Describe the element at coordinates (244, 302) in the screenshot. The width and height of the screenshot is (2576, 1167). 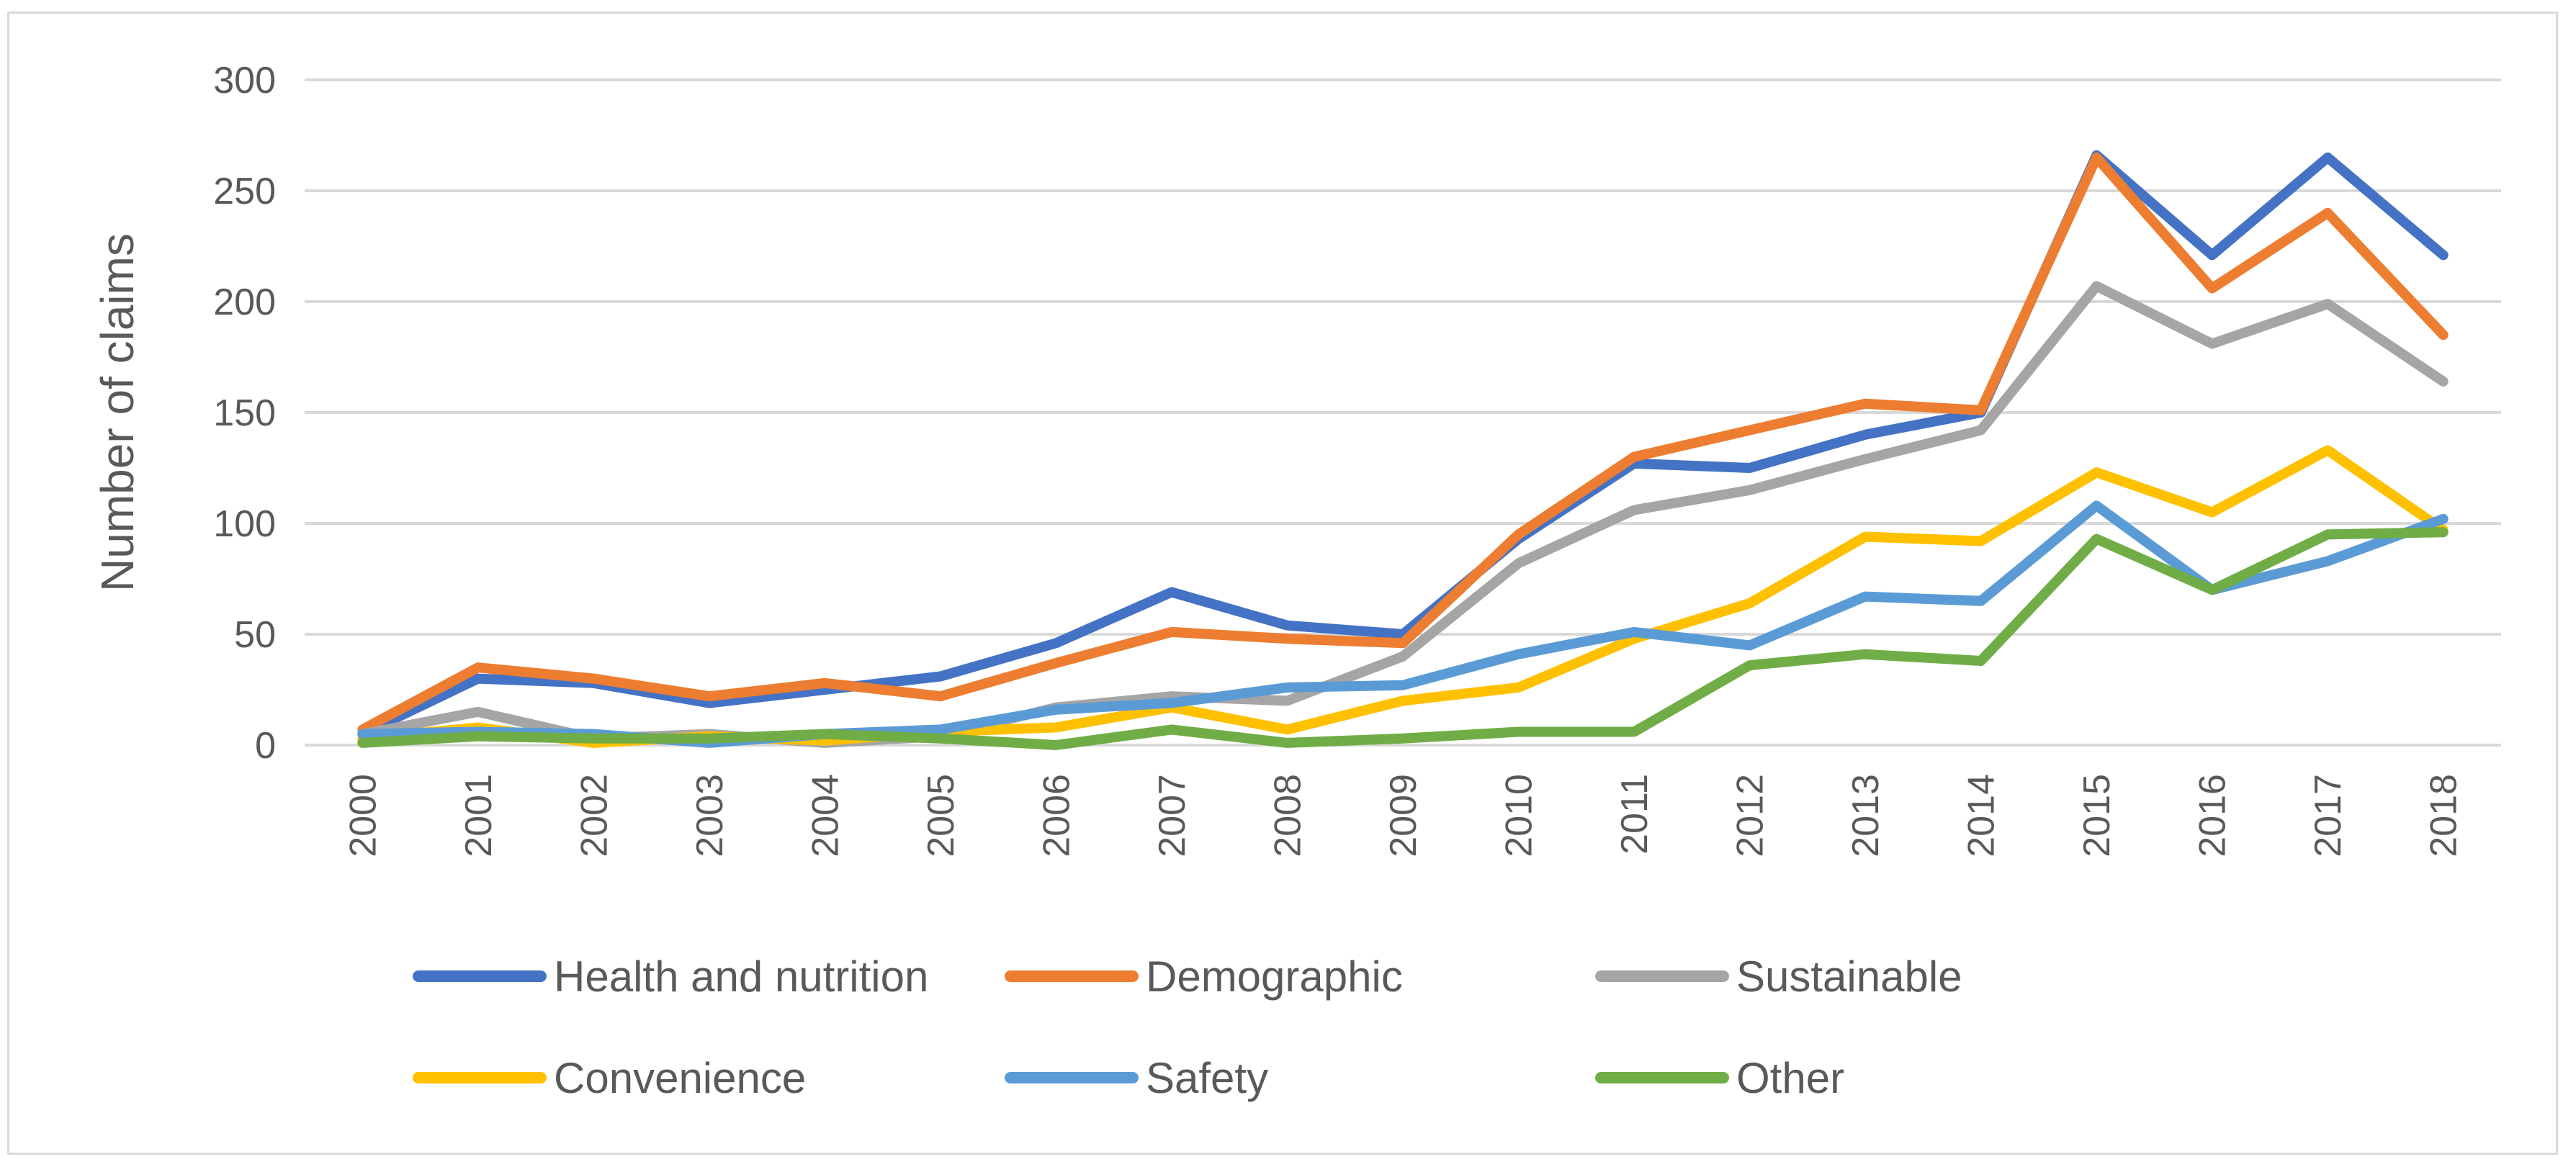
I see `y-tick-label: 200` at that location.